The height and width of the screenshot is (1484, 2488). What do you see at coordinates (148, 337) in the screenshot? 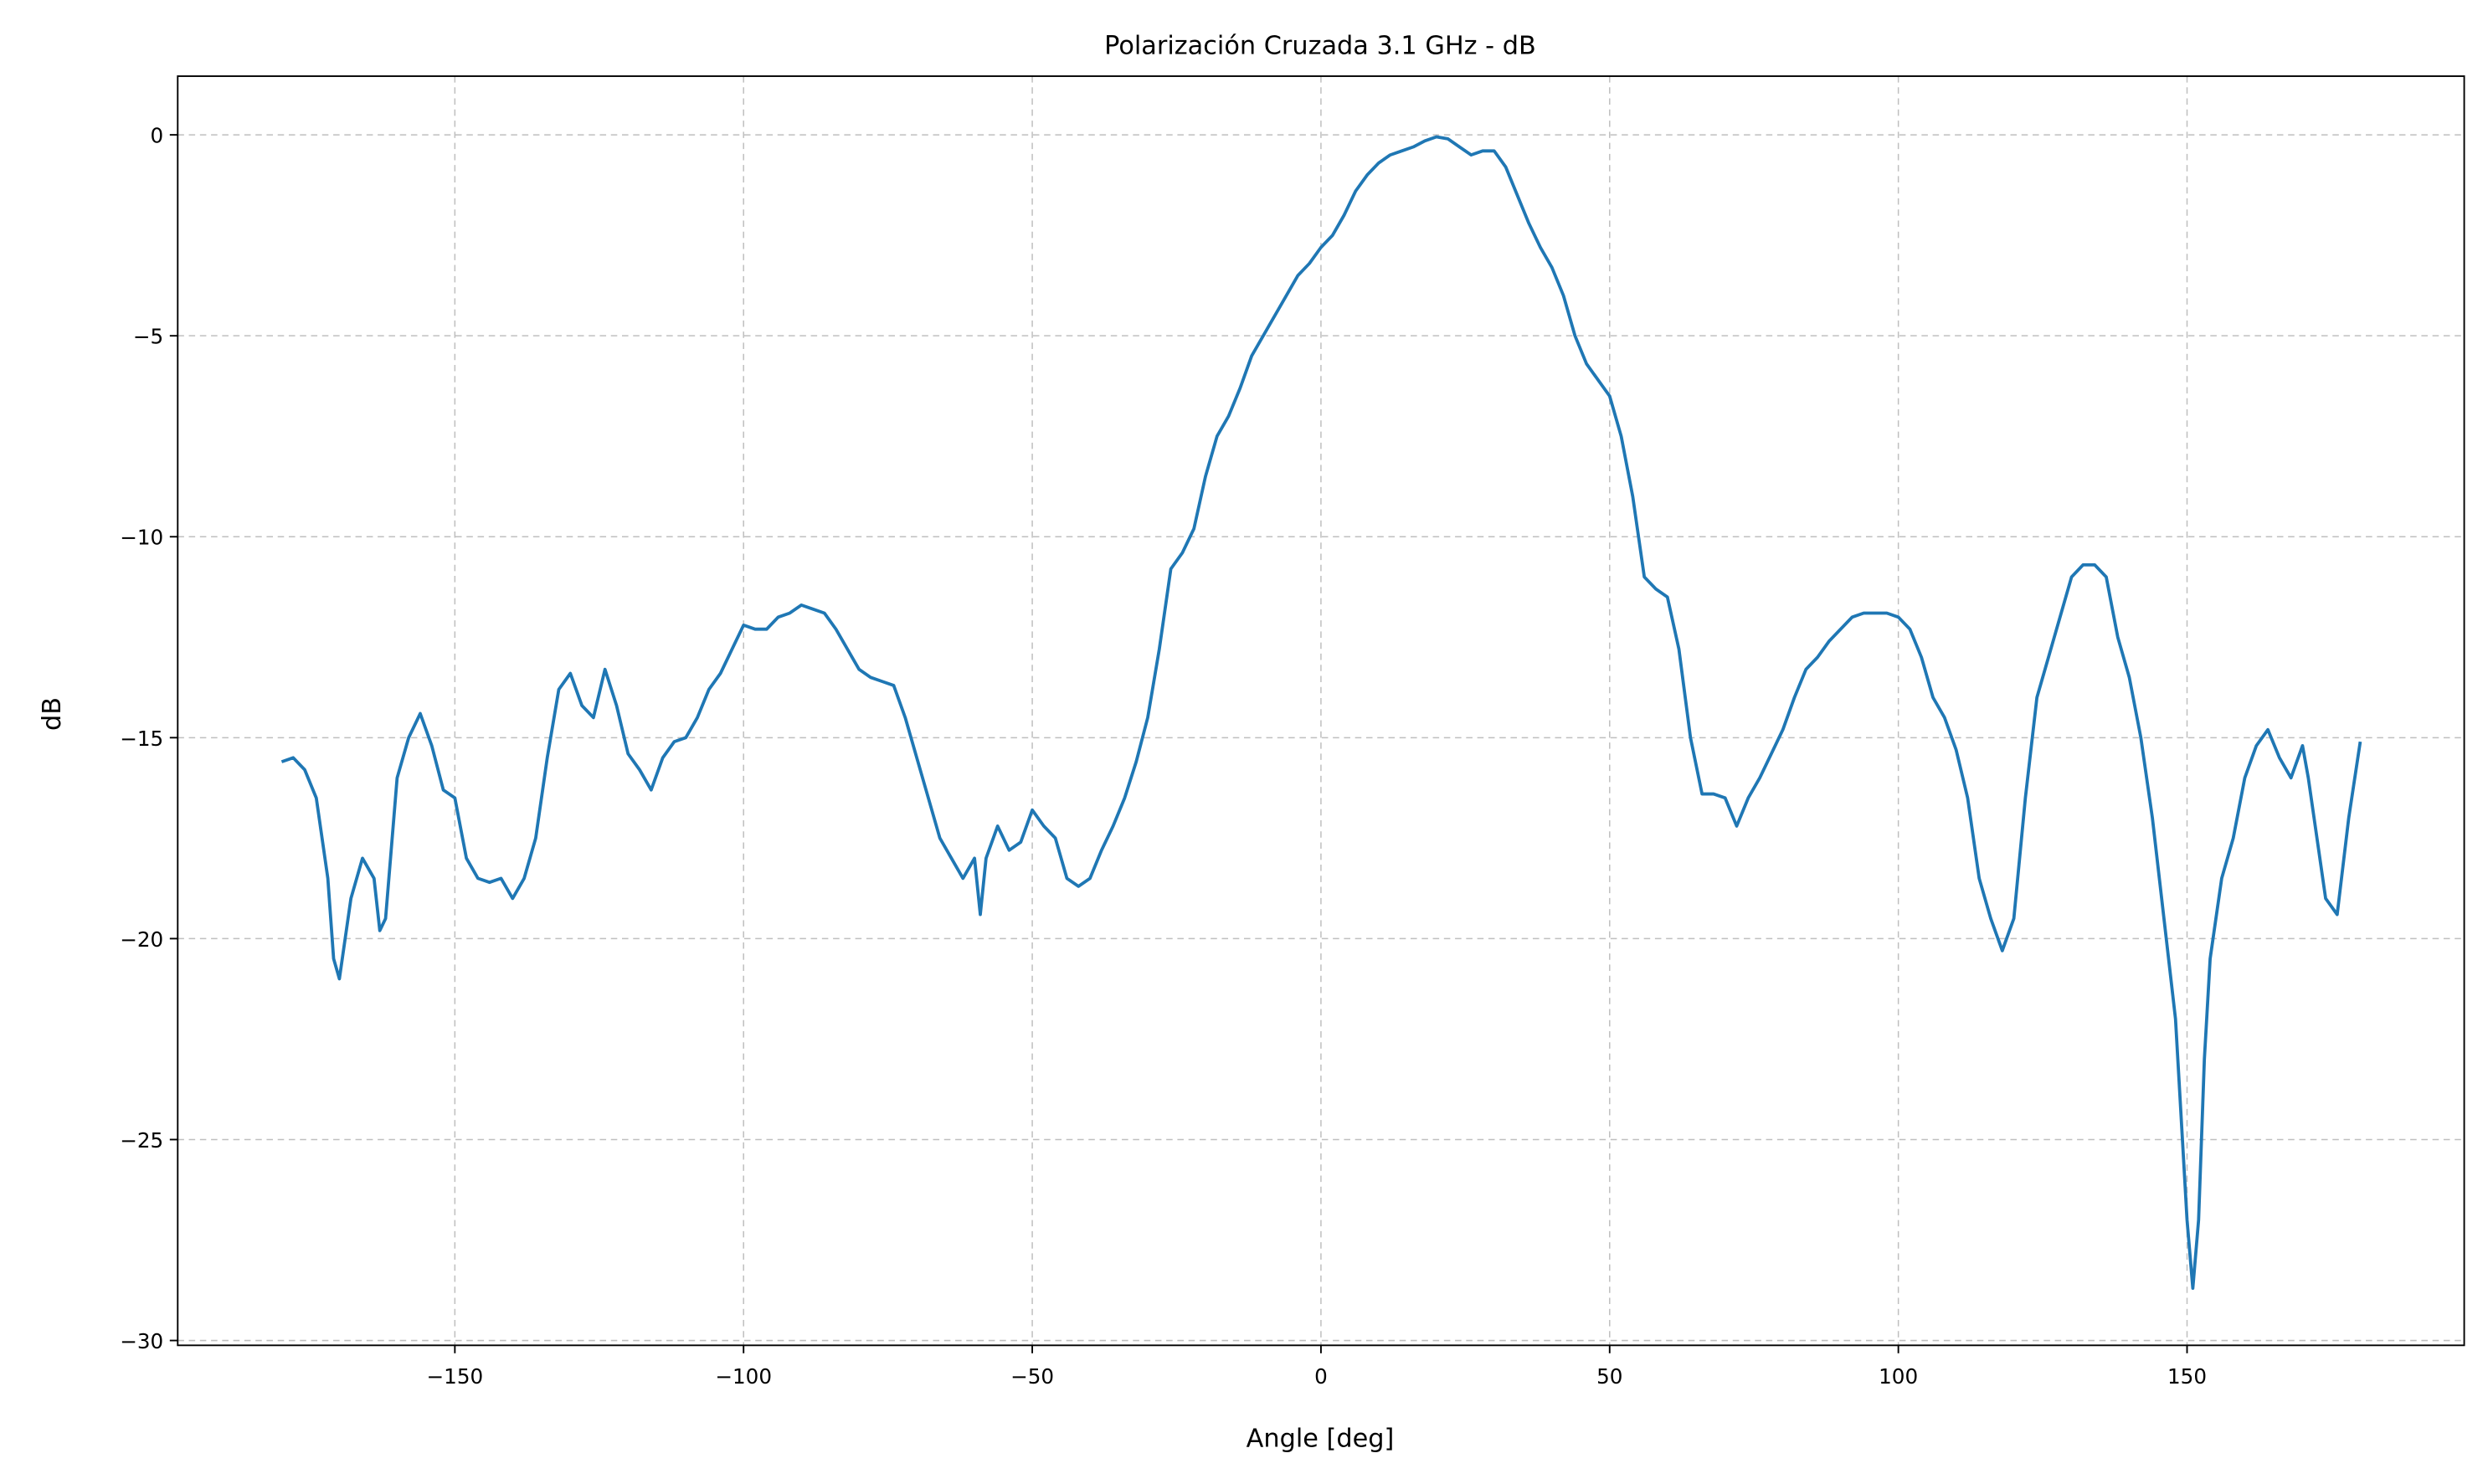
I see `y-tick-label: −5` at bounding box center [148, 337].